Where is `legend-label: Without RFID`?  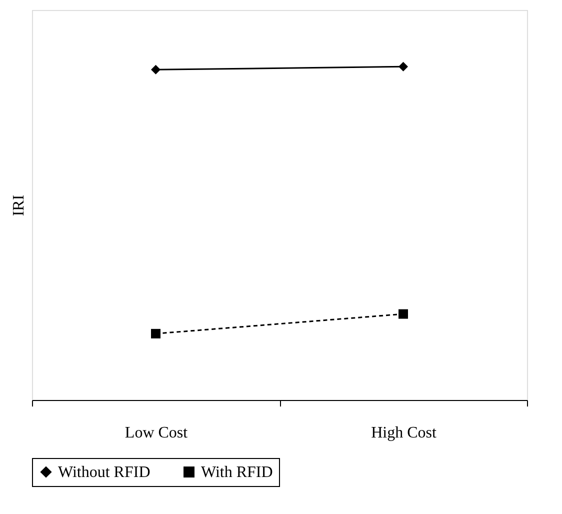 legend-label: Without RFID is located at coordinates (104, 472).